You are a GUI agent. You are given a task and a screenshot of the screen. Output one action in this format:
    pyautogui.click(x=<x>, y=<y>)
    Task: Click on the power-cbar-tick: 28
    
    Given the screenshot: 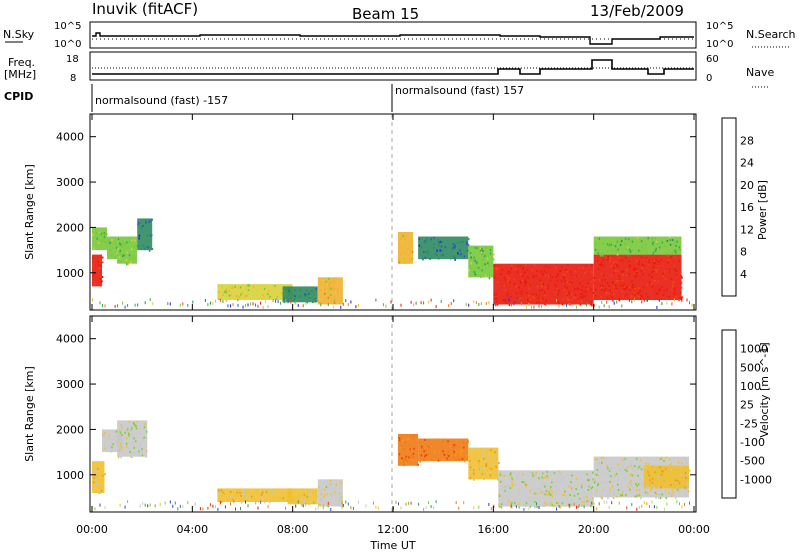 What is the action you would take?
    pyautogui.click(x=747, y=140)
    